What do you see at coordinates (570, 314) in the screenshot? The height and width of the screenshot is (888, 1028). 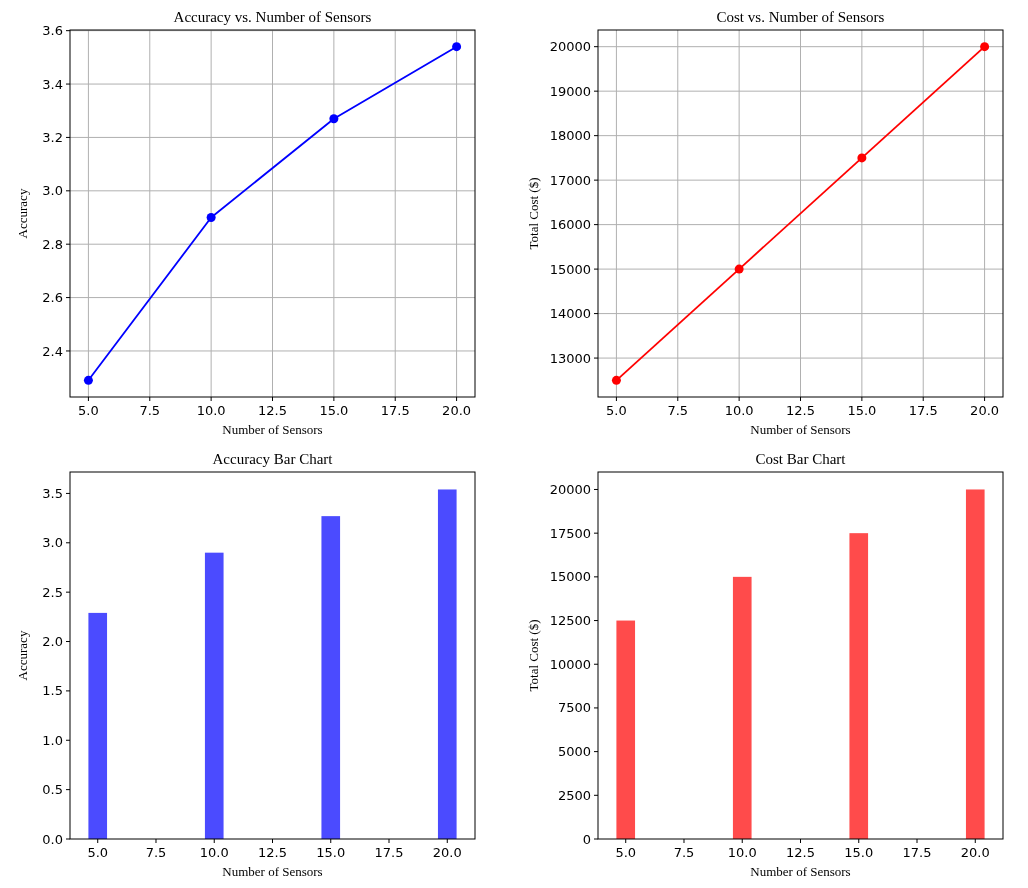 I see `y-tick-label: 14000` at bounding box center [570, 314].